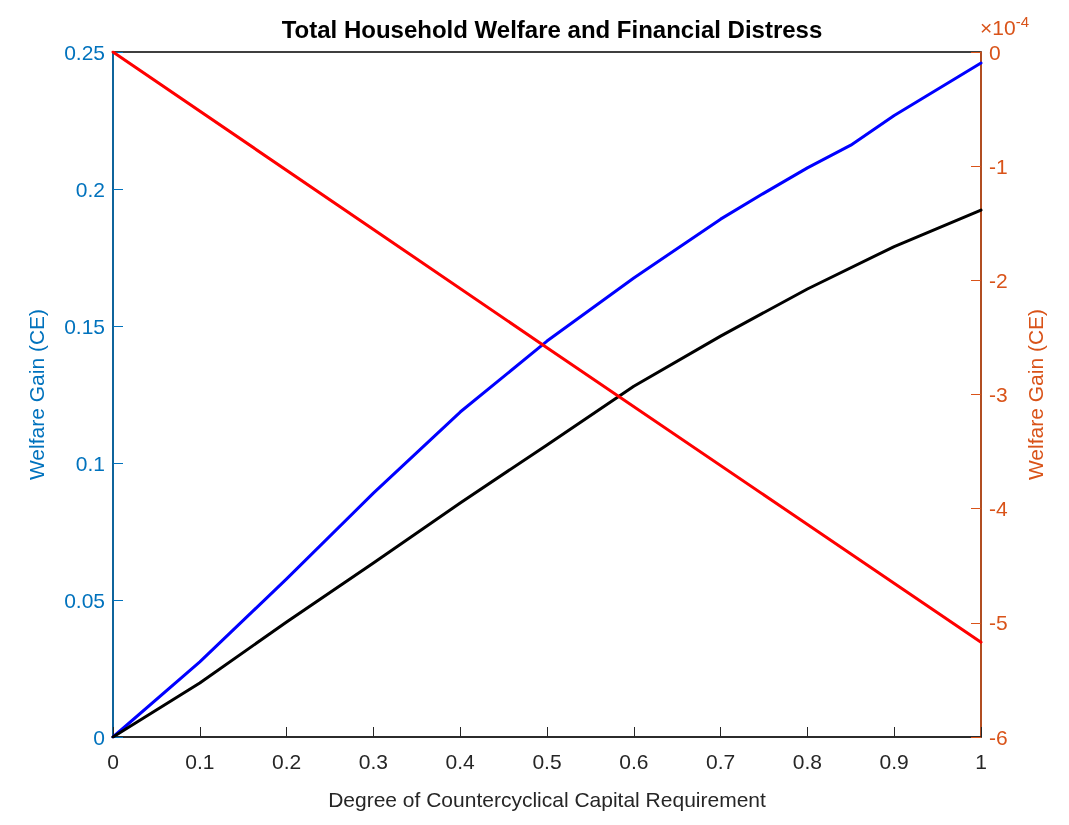  Describe the element at coordinates (90, 189) in the screenshot. I see `y-tick-label: 0.2` at that location.